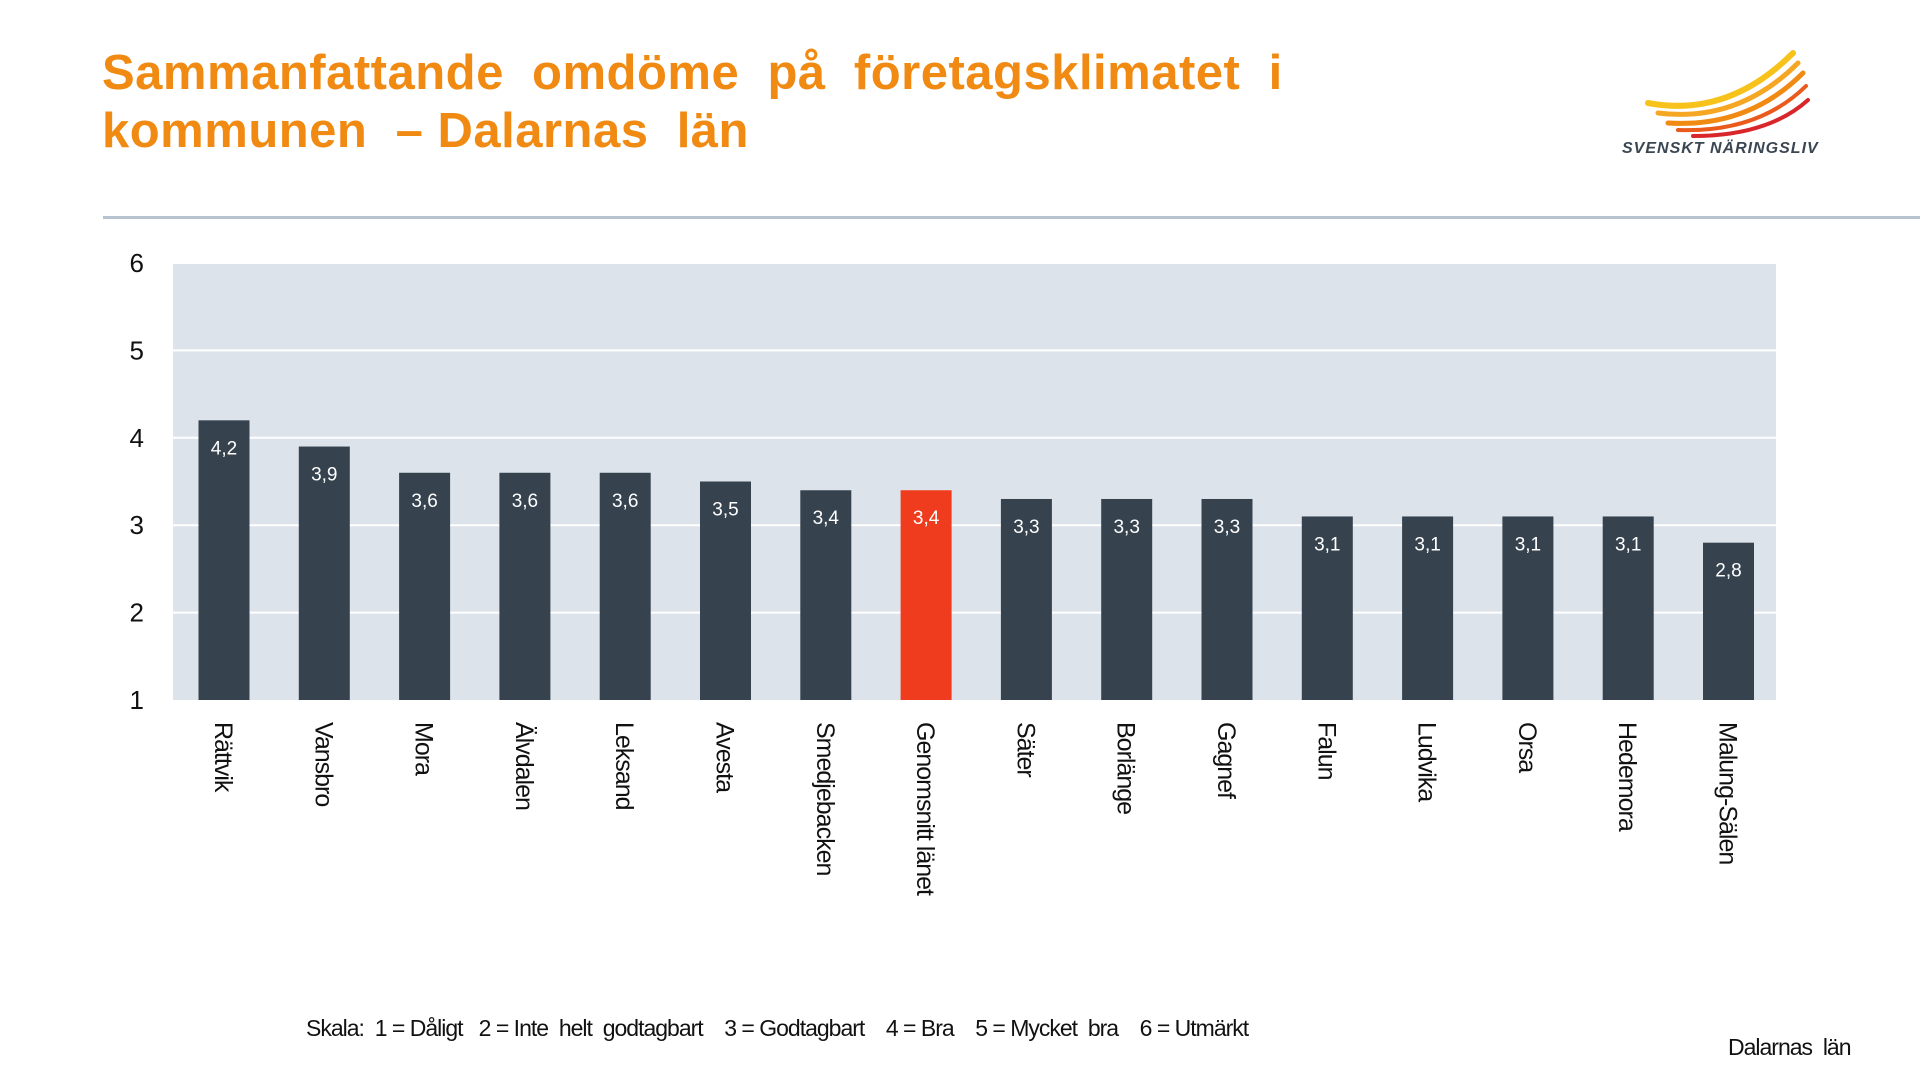 The height and width of the screenshot is (1079, 1920). I want to click on data-label: 4,2, so click(224, 448).